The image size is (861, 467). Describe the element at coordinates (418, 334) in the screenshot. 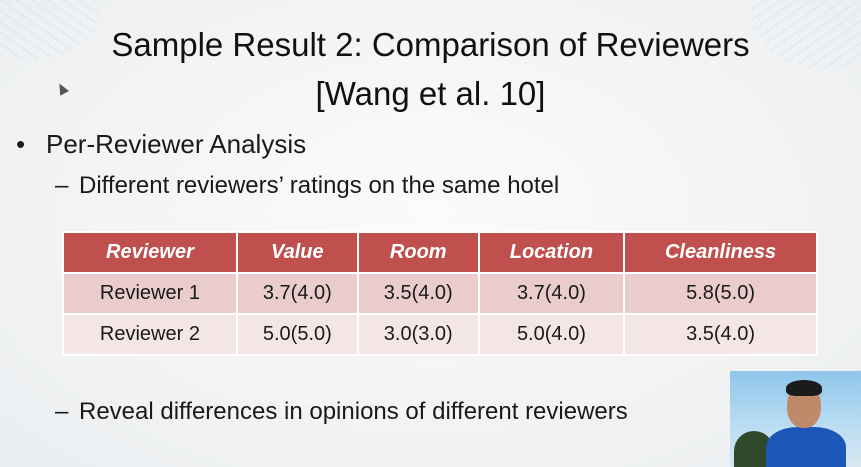

I see `table-cell: 3.0(3.0)` at that location.